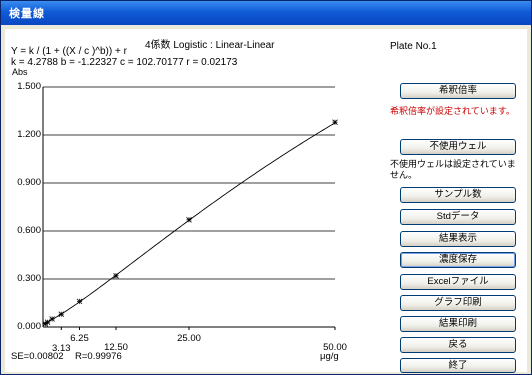 This screenshot has height=375, width=532. I want to click on y-tick-label: 0.900, so click(29, 182).